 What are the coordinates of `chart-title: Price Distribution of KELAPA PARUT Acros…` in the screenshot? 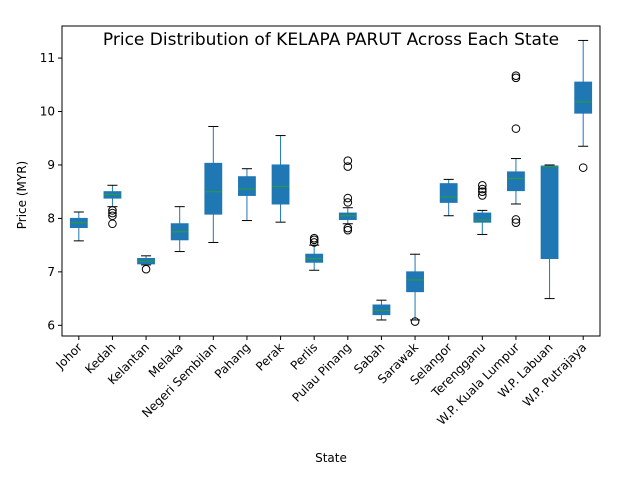 It's located at (331, 40).